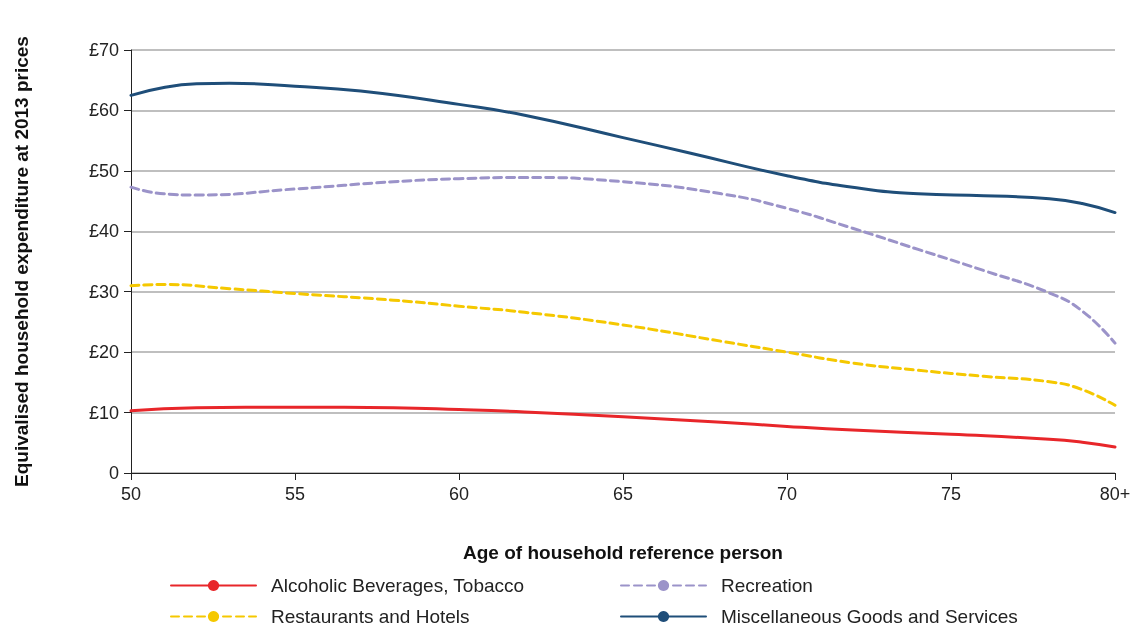 This screenshot has width=1137, height=633. What do you see at coordinates (103, 412) in the screenshot?
I see `y-tick-label: £10` at bounding box center [103, 412].